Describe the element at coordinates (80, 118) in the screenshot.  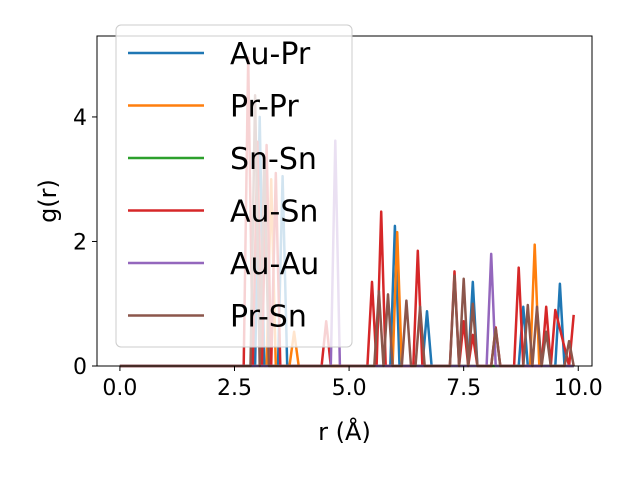
I see `y-tick-label: 4` at that location.